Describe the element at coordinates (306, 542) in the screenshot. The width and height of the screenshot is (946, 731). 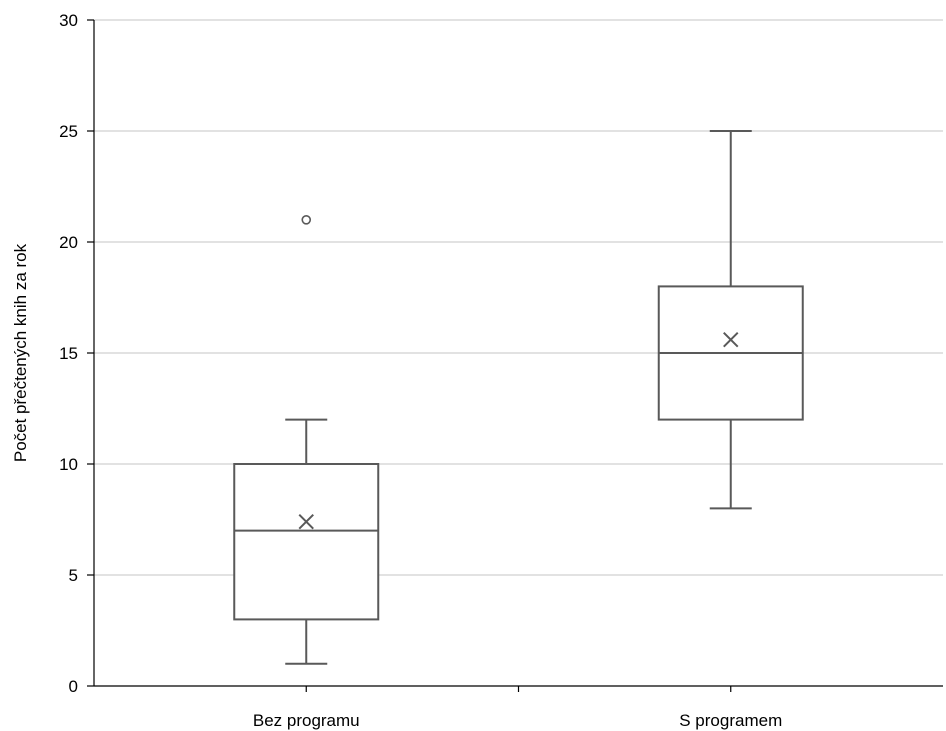
I see `iqr-box` at that location.